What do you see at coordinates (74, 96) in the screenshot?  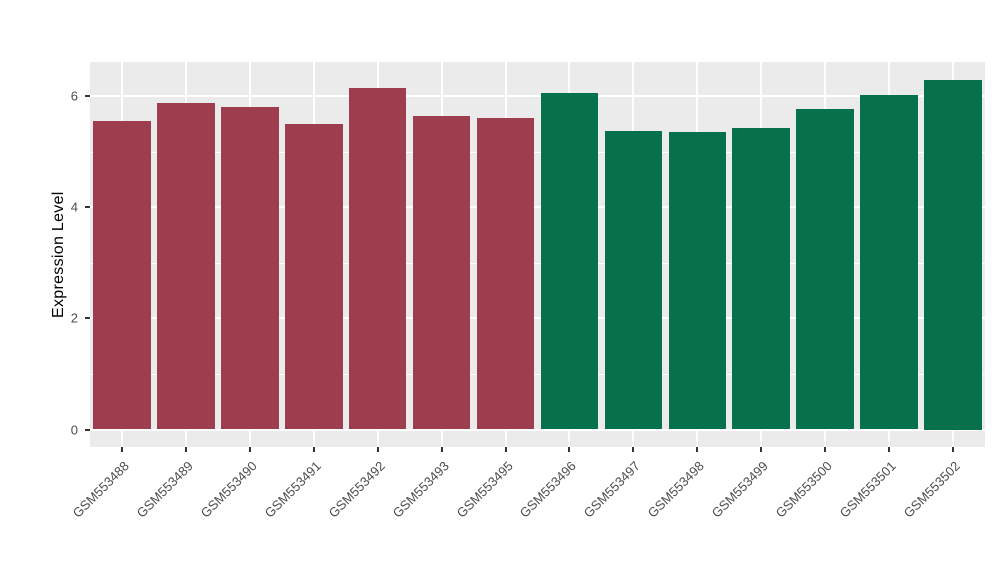 I see `y-tick-label: 6` at bounding box center [74, 96].